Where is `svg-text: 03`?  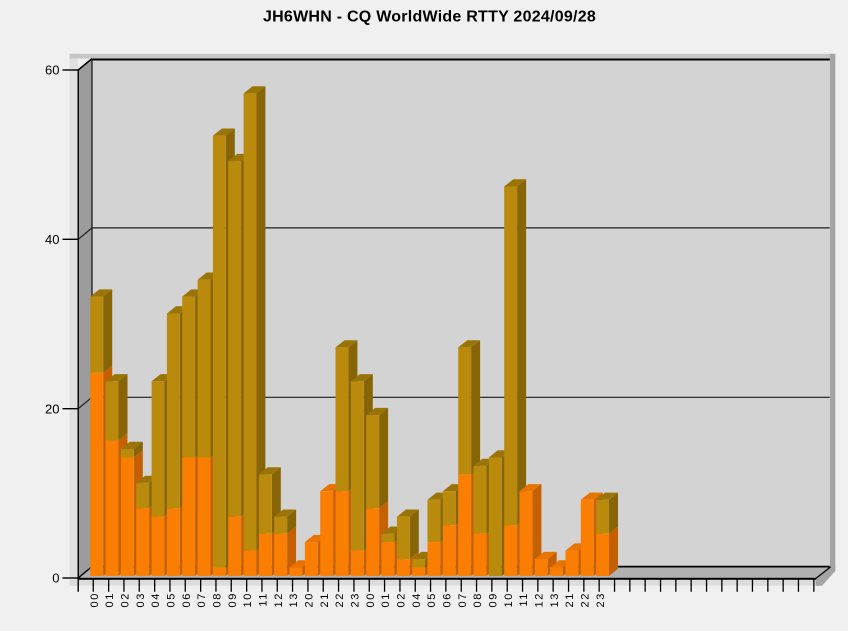
svg-text: 03 is located at coordinates (141, 599).